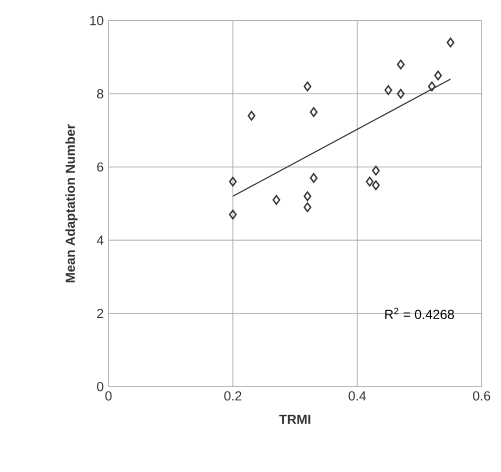 The image size is (501, 472). I want to click on x-tick-label: 0, so click(108, 396).